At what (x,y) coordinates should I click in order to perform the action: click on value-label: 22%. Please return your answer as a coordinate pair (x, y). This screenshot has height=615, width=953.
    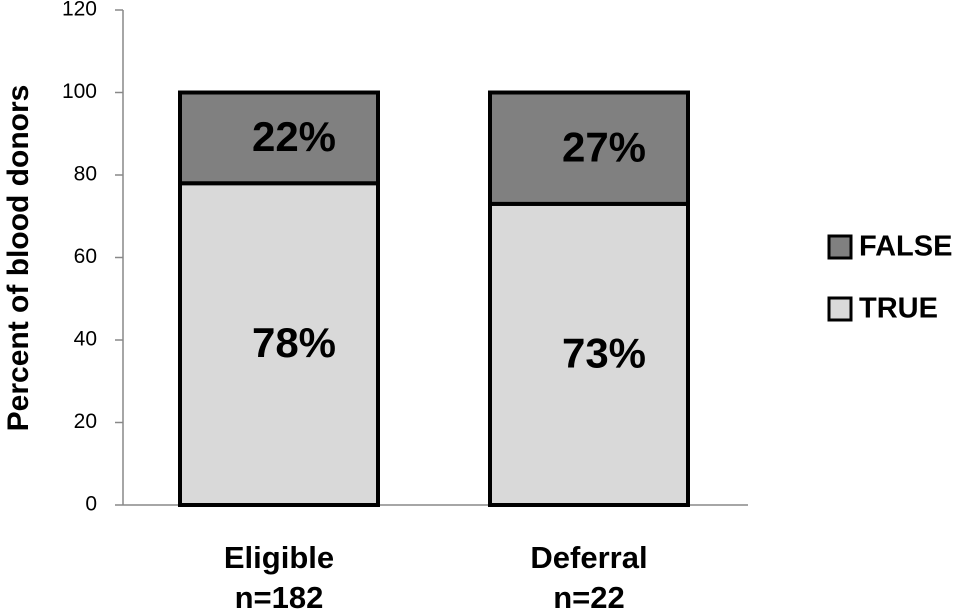
    Looking at the image, I should click on (294, 136).